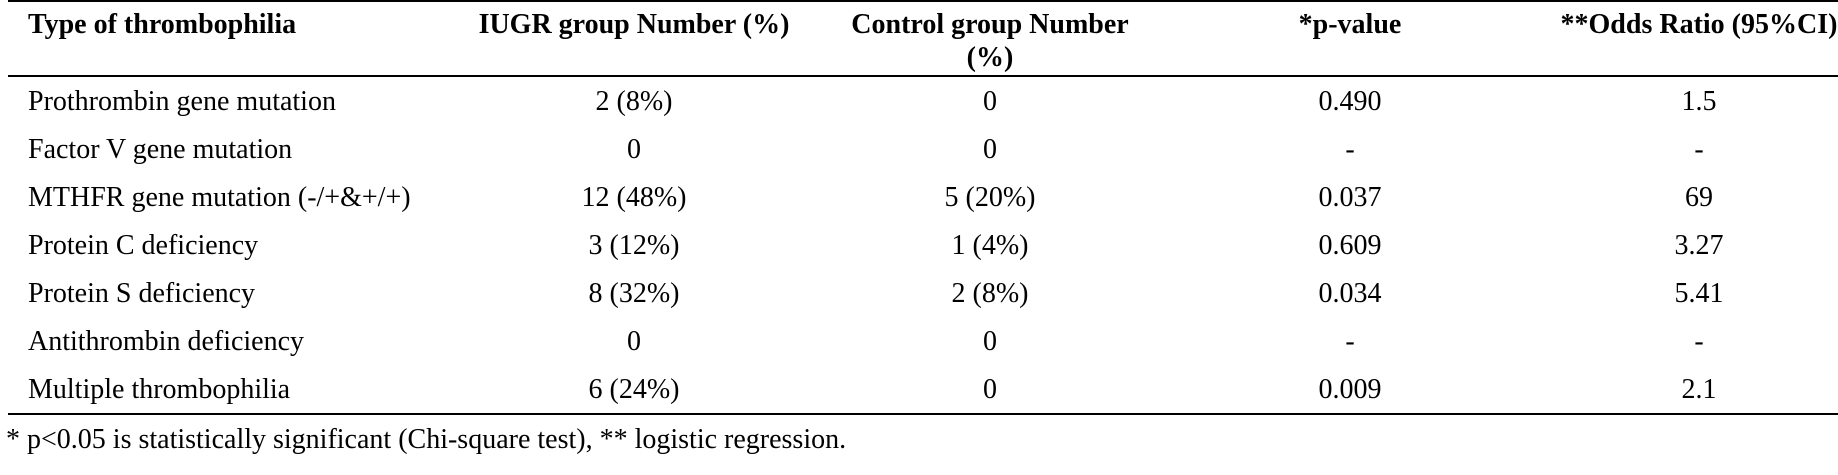 The height and width of the screenshot is (475, 1838). I want to click on cell-odds-ratio: 5.41, so click(1699, 293).